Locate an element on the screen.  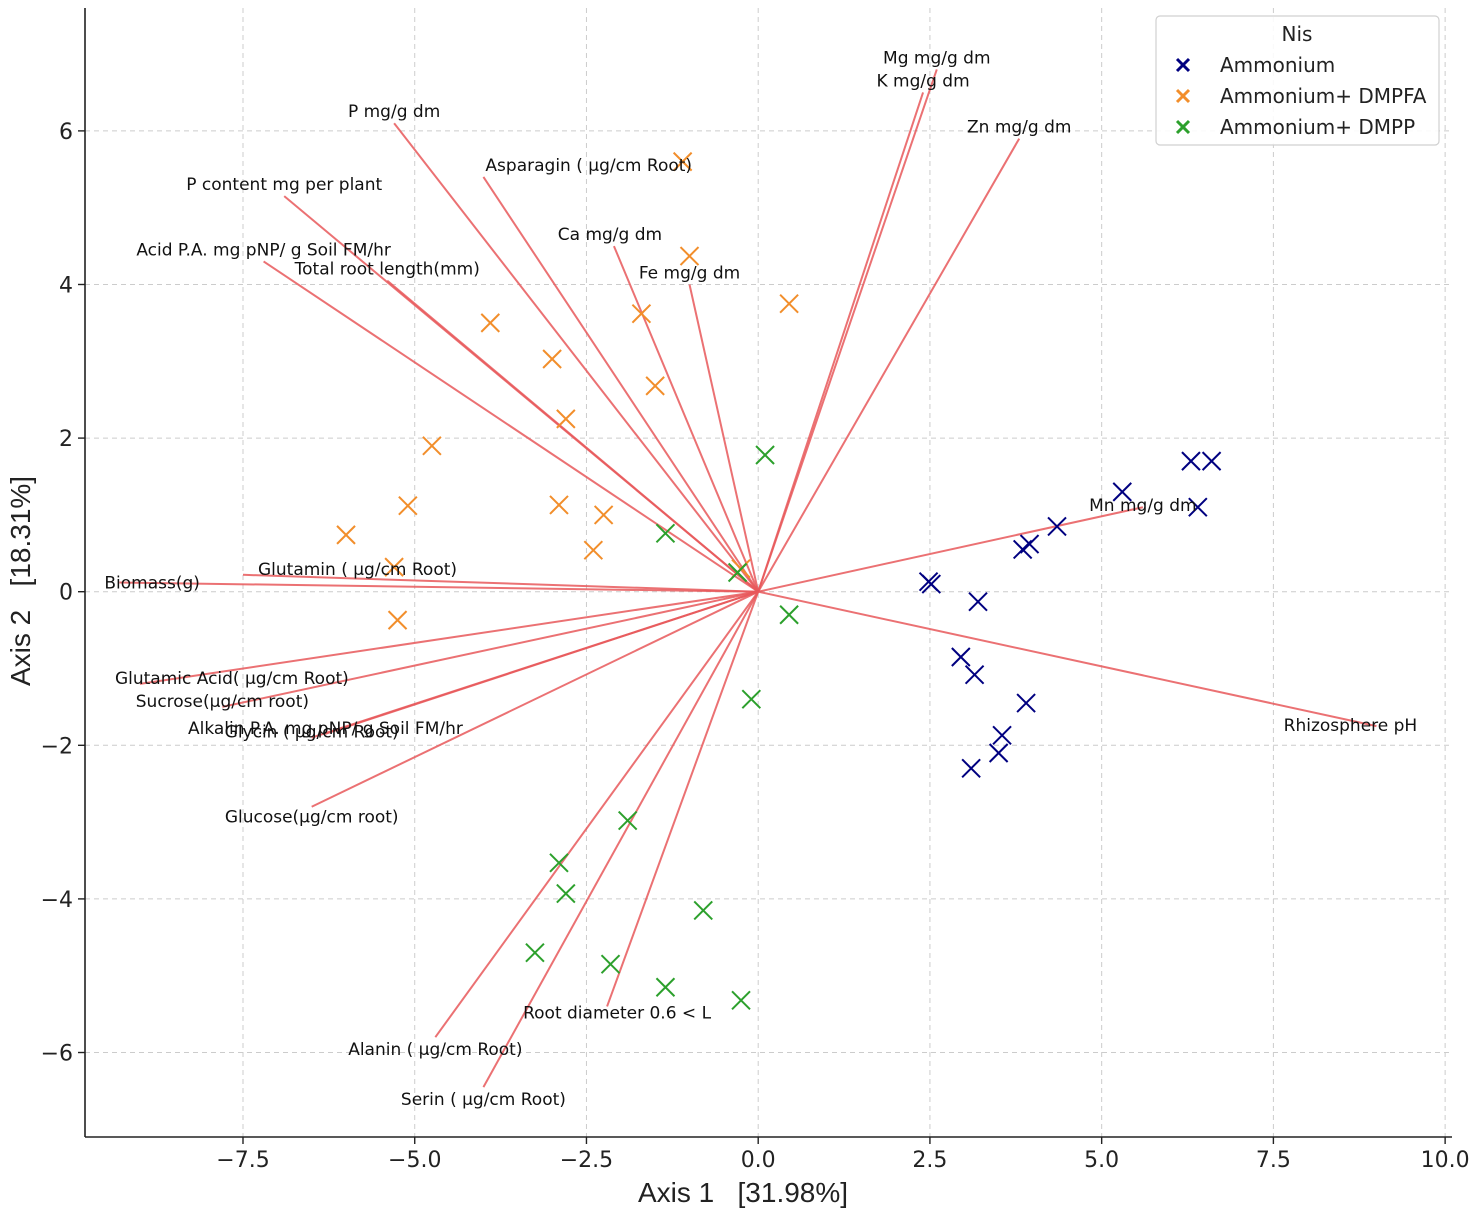
loading-label-8: Acid P.A. mg pNP/ g Soil FM/hr is located at coordinates (263, 250).